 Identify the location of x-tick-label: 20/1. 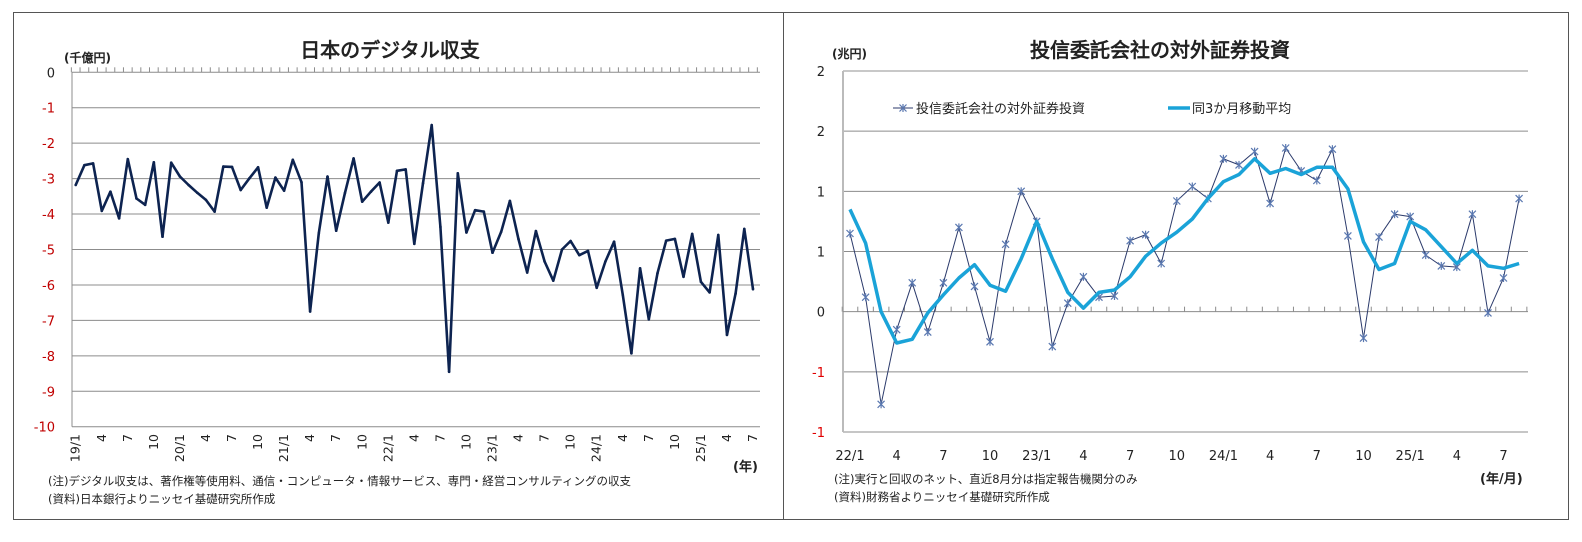
(179, 448).